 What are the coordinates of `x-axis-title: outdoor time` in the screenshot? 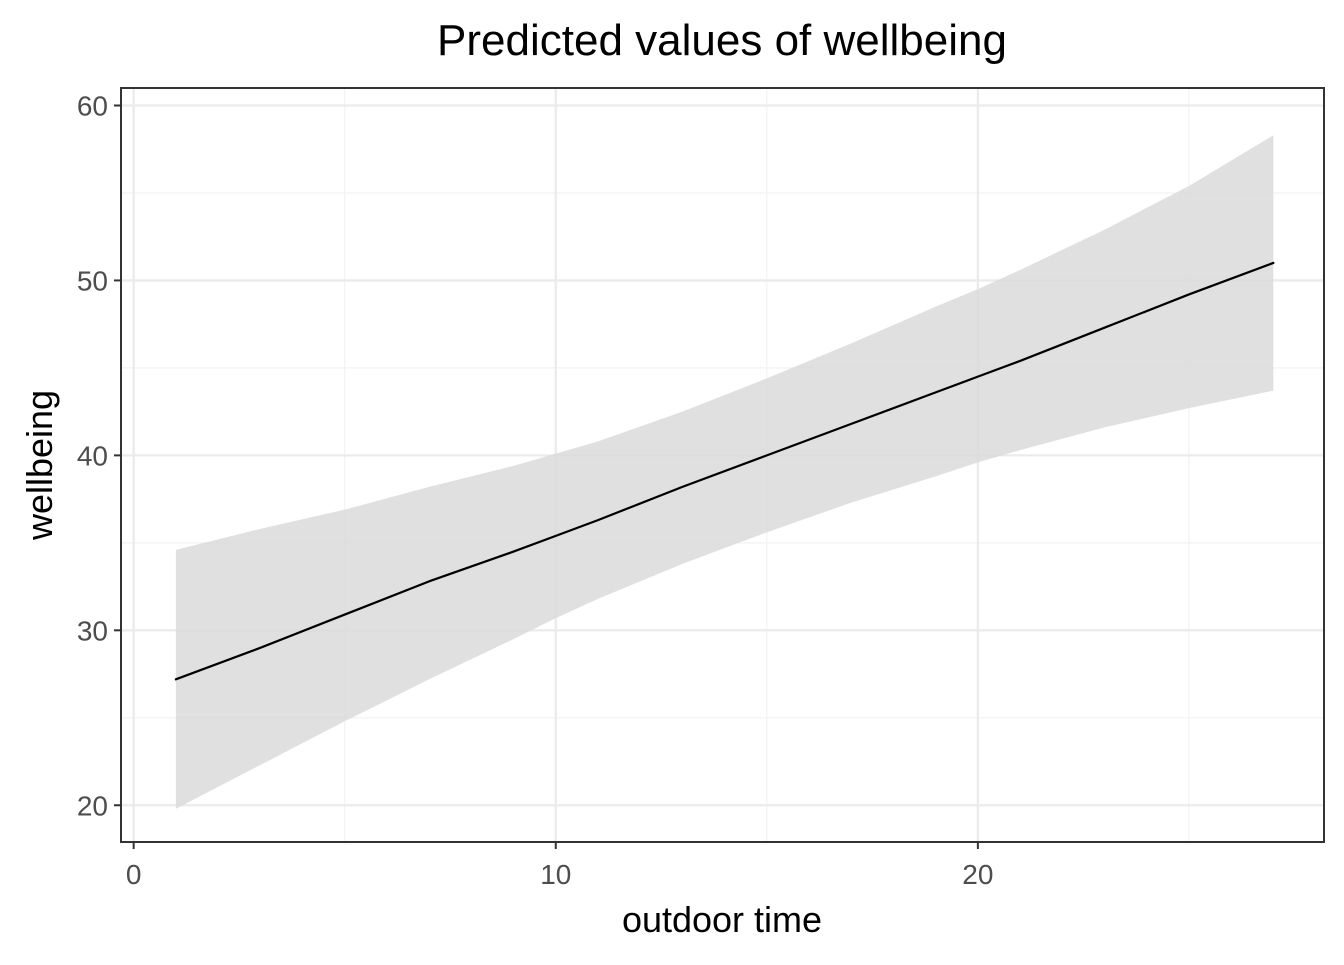 It's located at (722, 919).